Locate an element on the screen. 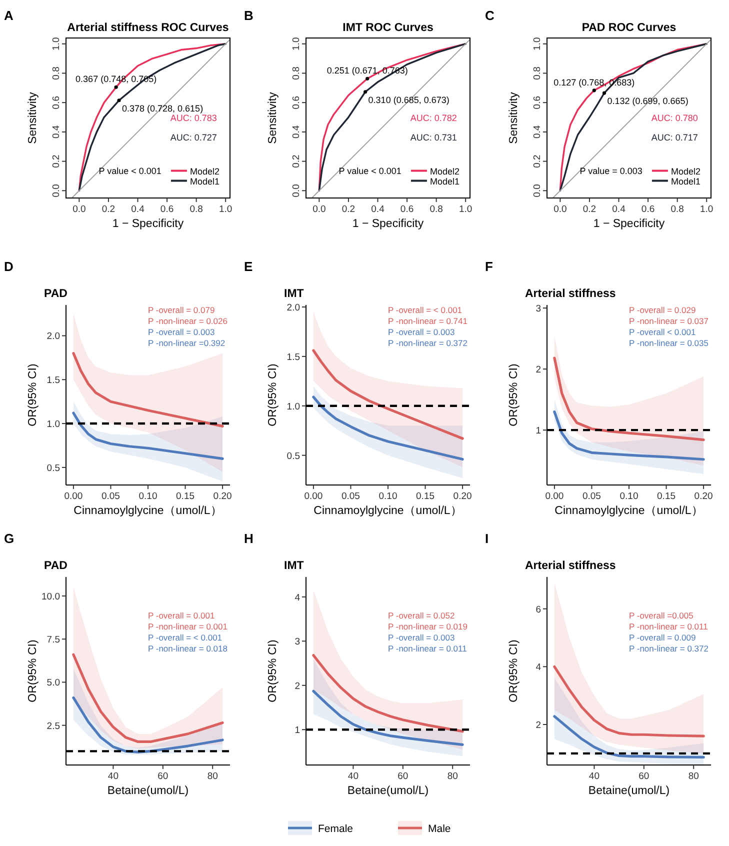 This screenshot has width=729, height=846. x-tick-label: 0.8 is located at coordinates (196, 209).